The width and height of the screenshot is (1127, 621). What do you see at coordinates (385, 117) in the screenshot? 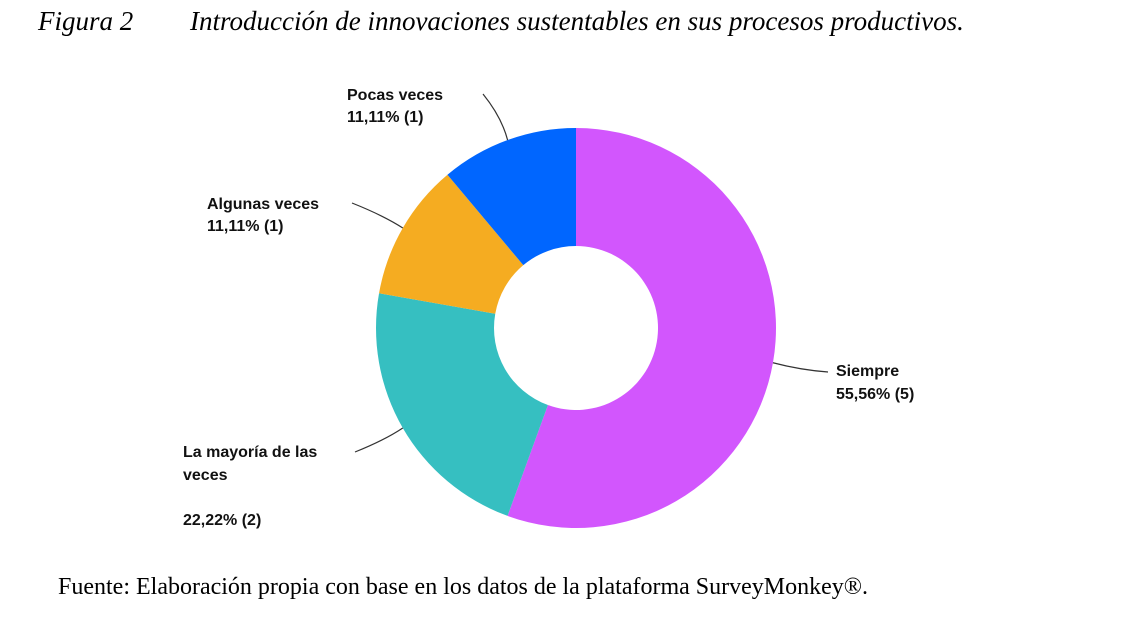
I see `value-pocas-veces: 11,11% (1)` at bounding box center [385, 117].